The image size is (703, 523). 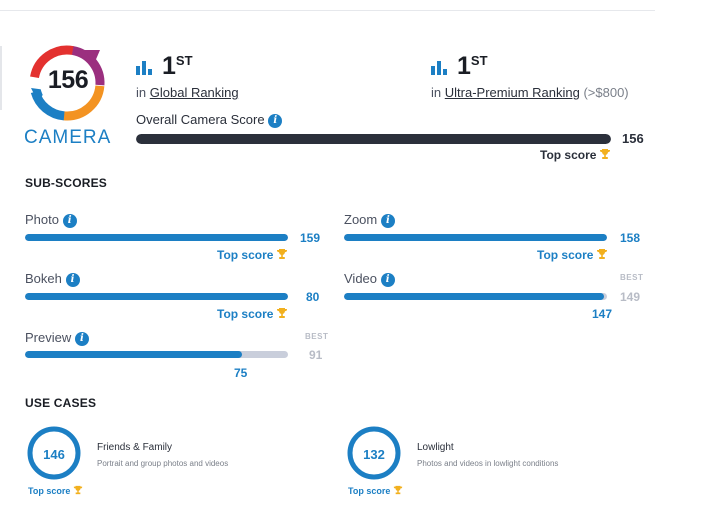 I want to click on subscores-heading: SUB-SCORES, so click(x=66, y=183).